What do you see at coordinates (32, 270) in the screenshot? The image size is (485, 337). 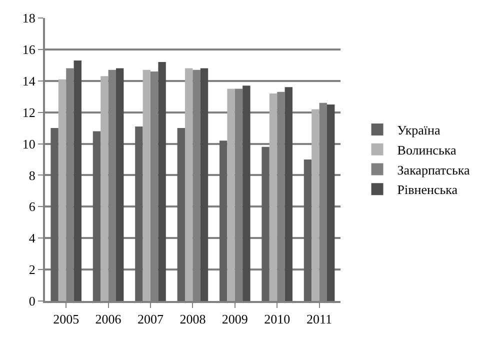 I see `y-tick-label: 2` at bounding box center [32, 270].